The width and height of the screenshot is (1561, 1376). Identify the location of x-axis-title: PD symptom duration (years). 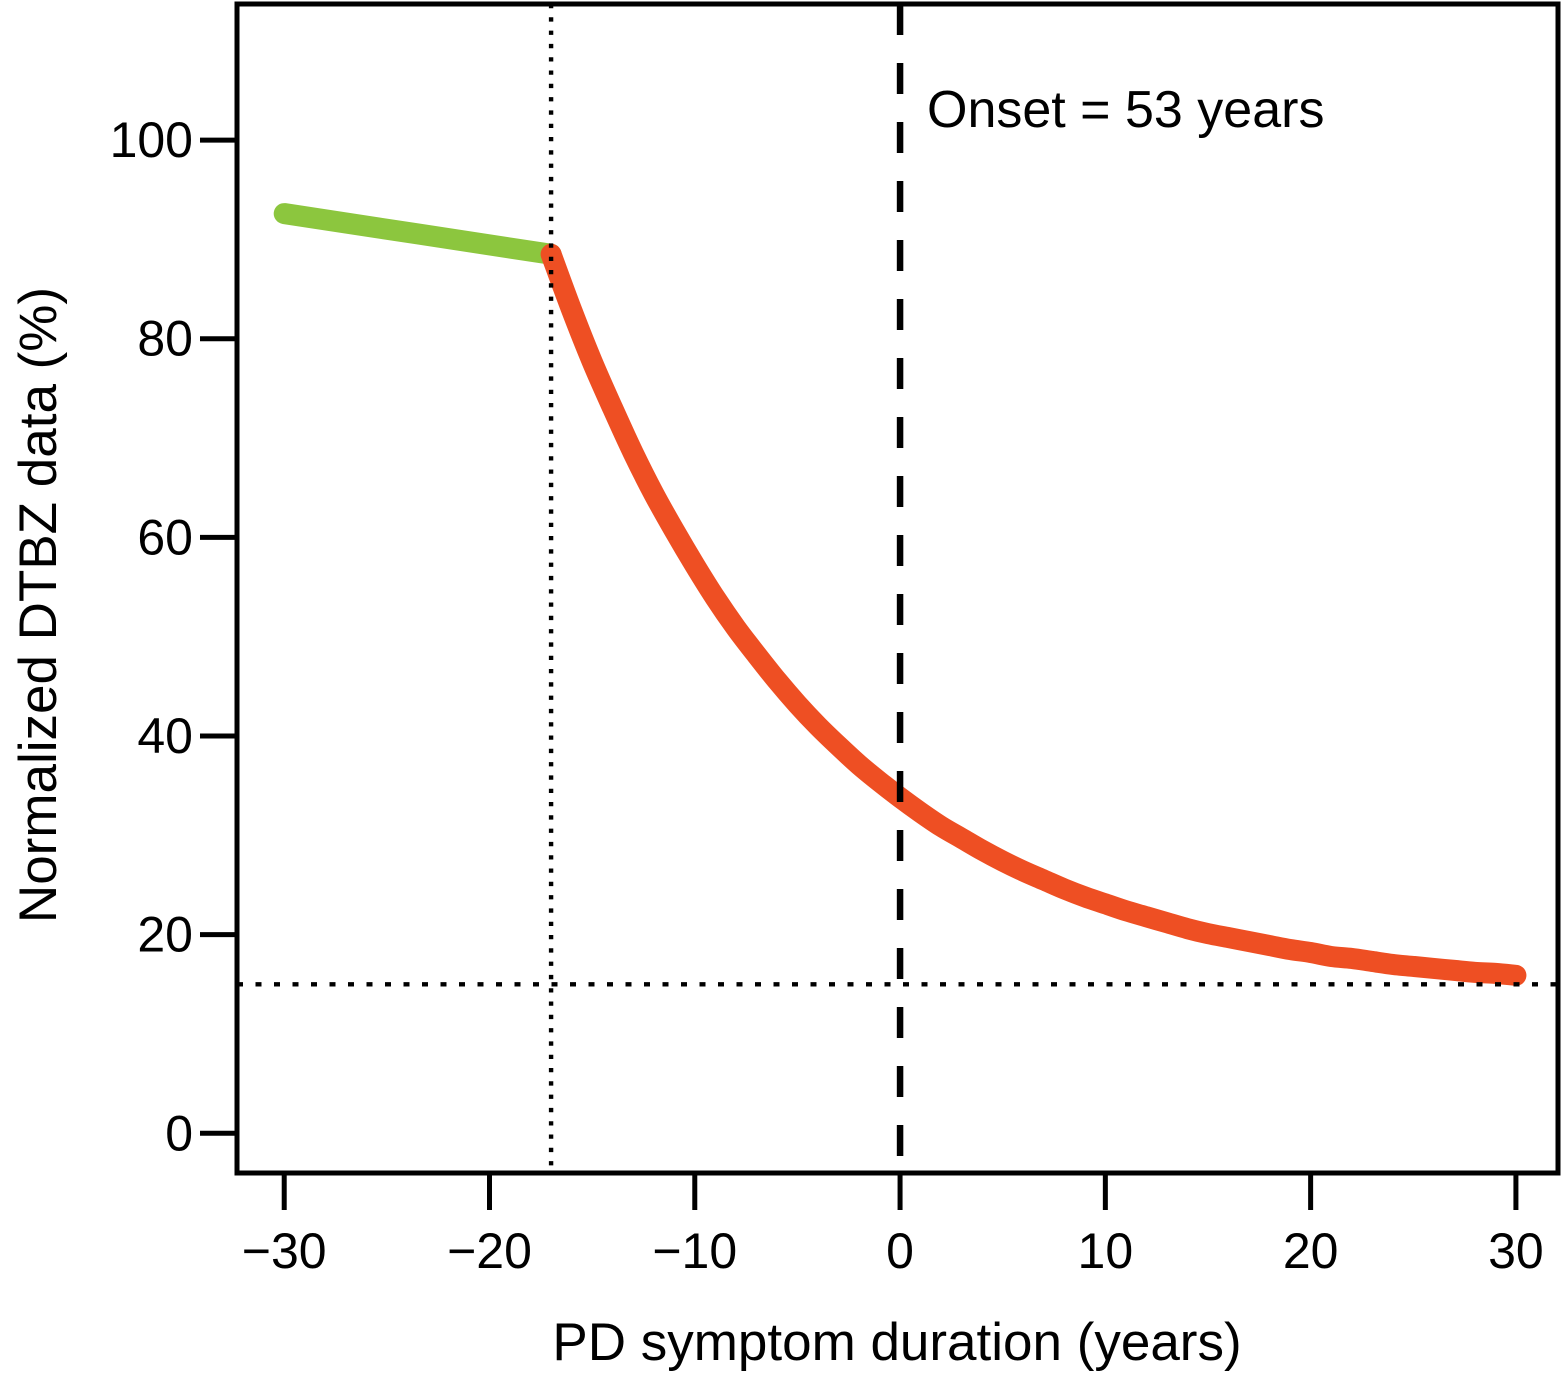
(896, 1342).